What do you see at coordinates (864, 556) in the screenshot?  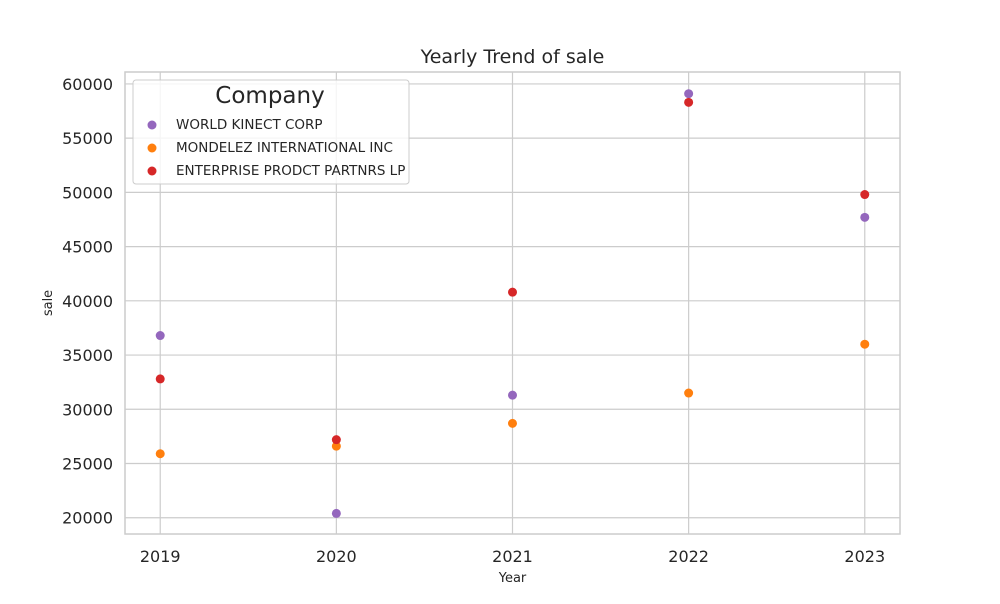 I see `x-tick-label: 2023` at bounding box center [864, 556].